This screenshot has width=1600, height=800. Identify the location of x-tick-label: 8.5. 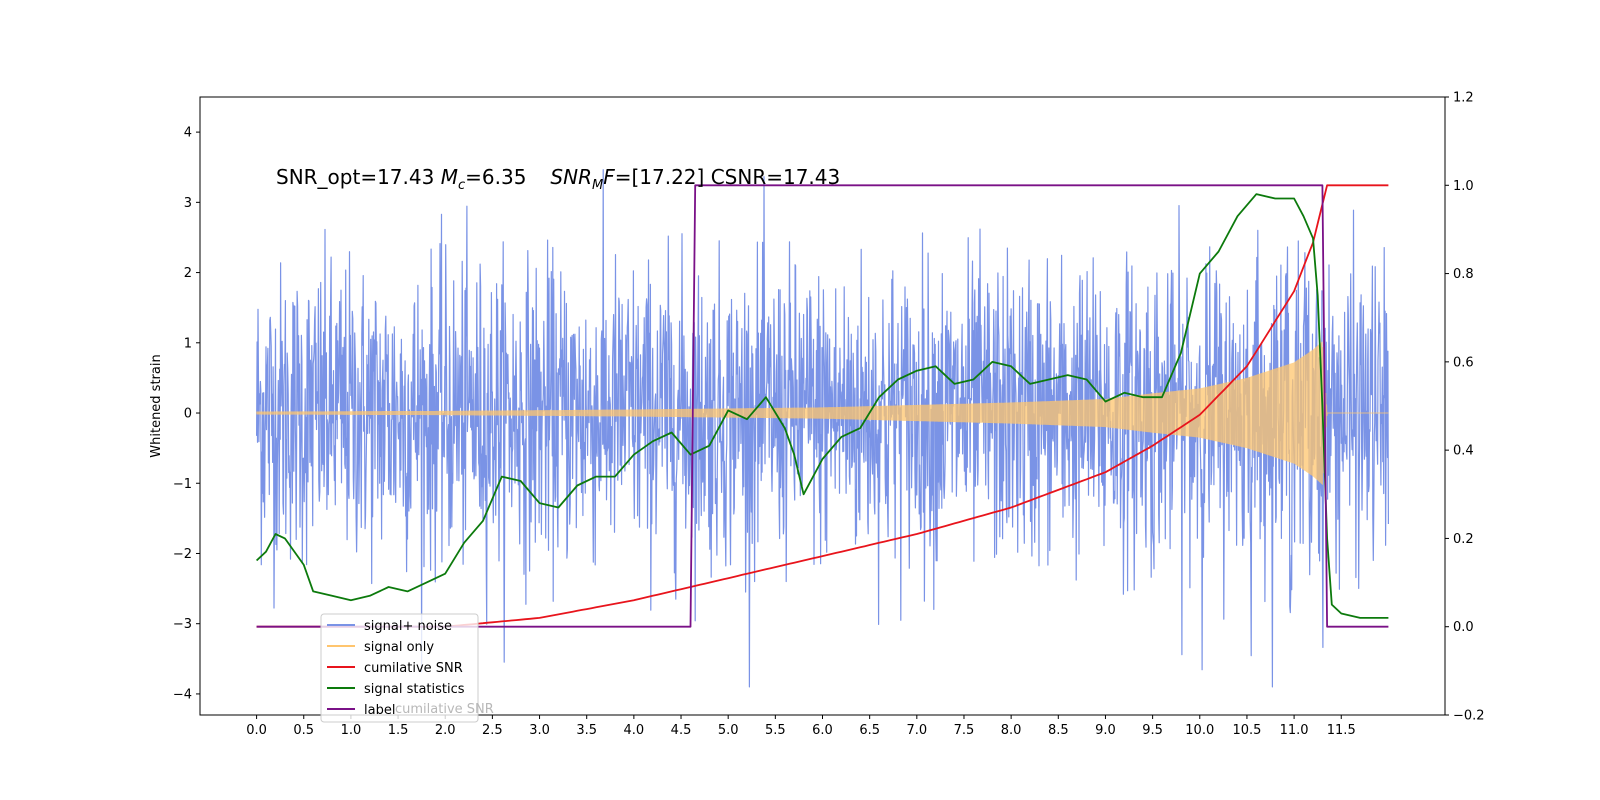
(1058, 730).